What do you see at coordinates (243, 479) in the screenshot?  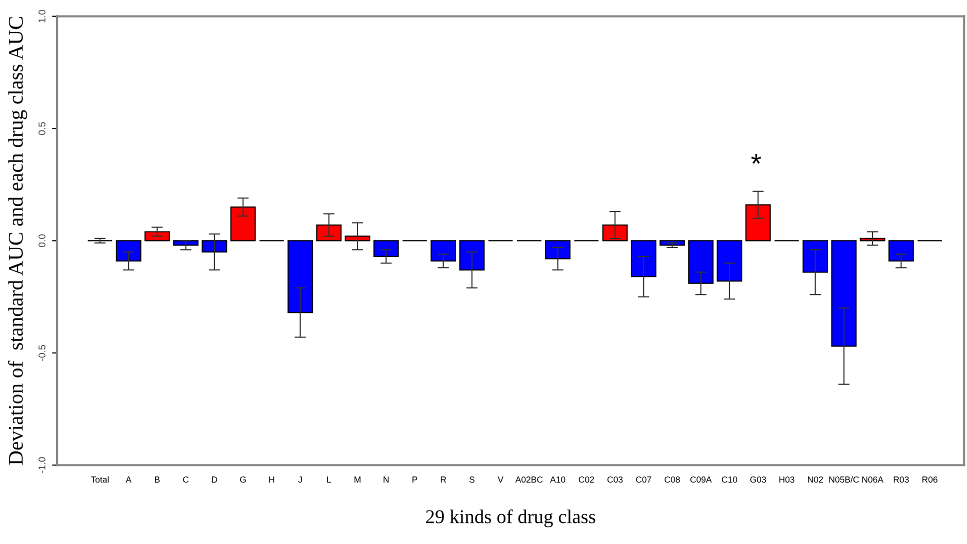 I see `x-tick-label: G` at bounding box center [243, 479].